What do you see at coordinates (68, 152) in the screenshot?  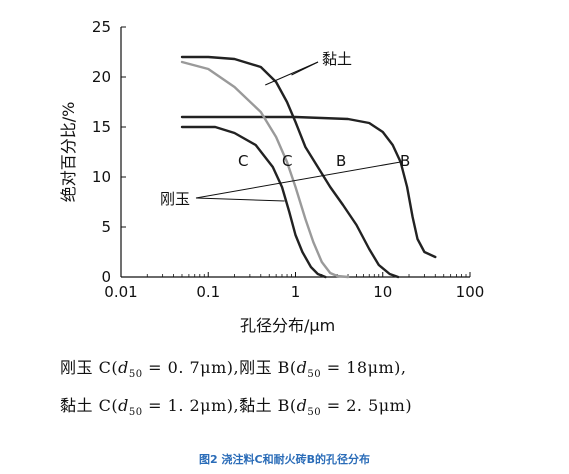 I see `y-axis-label: 绝对百分比/%` at bounding box center [68, 152].